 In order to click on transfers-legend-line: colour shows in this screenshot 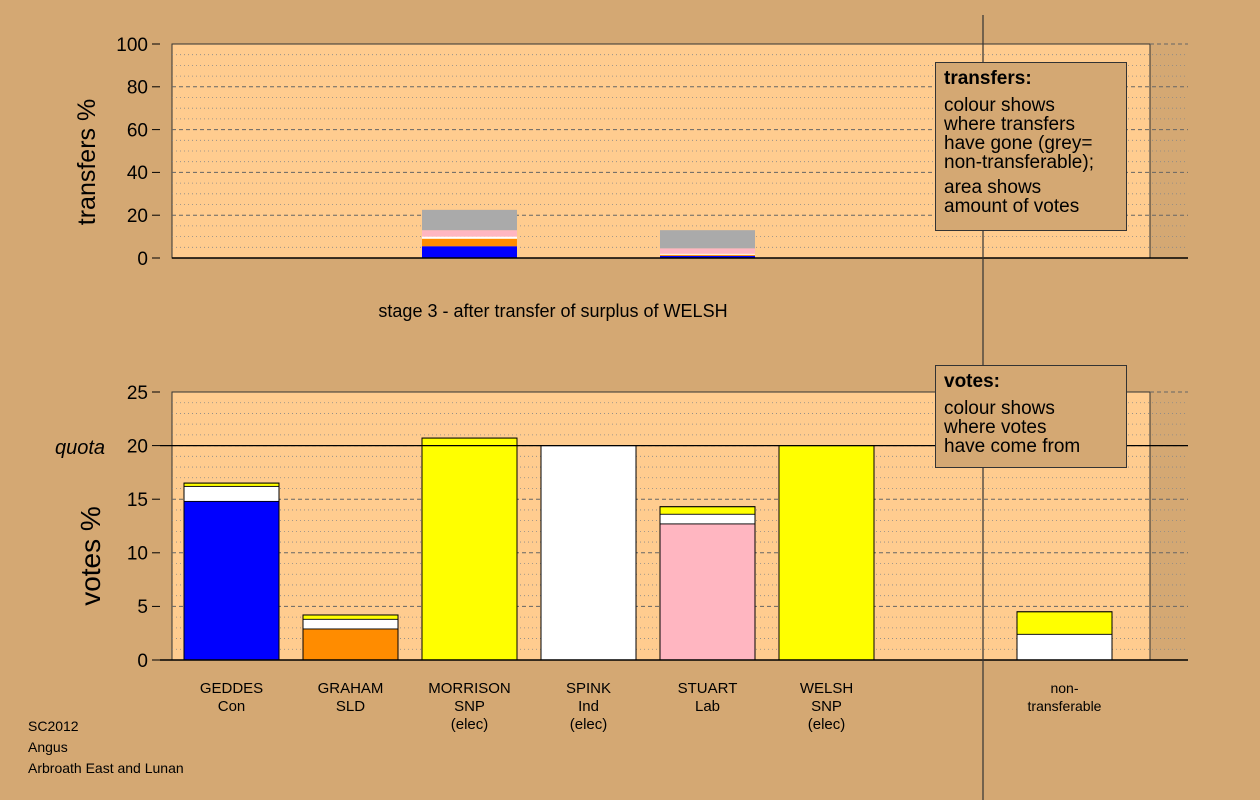, I will do `click(999, 105)`.